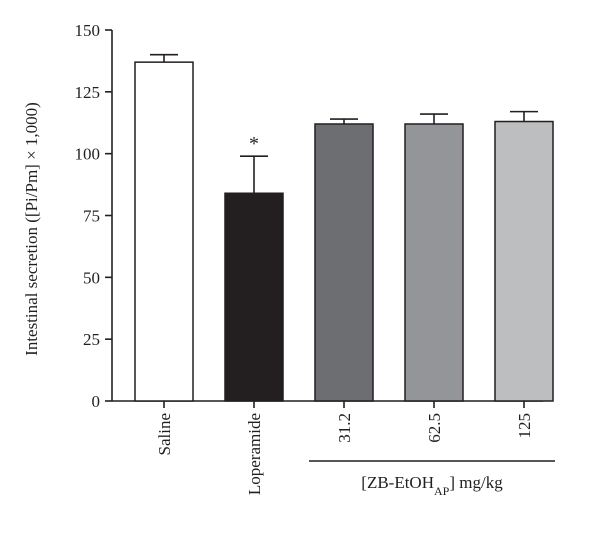 The image size is (600, 538). Describe the element at coordinates (254, 297) in the screenshot. I see `bar-loperamide` at that location.